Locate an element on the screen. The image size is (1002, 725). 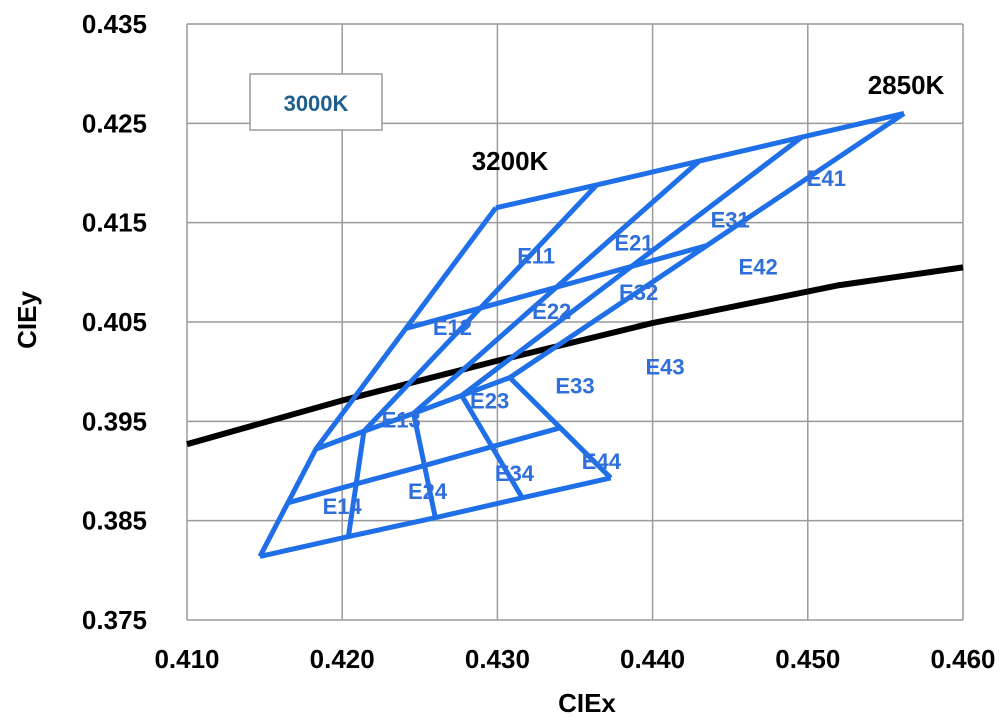
x-tick-label: 0.420 is located at coordinates (342, 659).